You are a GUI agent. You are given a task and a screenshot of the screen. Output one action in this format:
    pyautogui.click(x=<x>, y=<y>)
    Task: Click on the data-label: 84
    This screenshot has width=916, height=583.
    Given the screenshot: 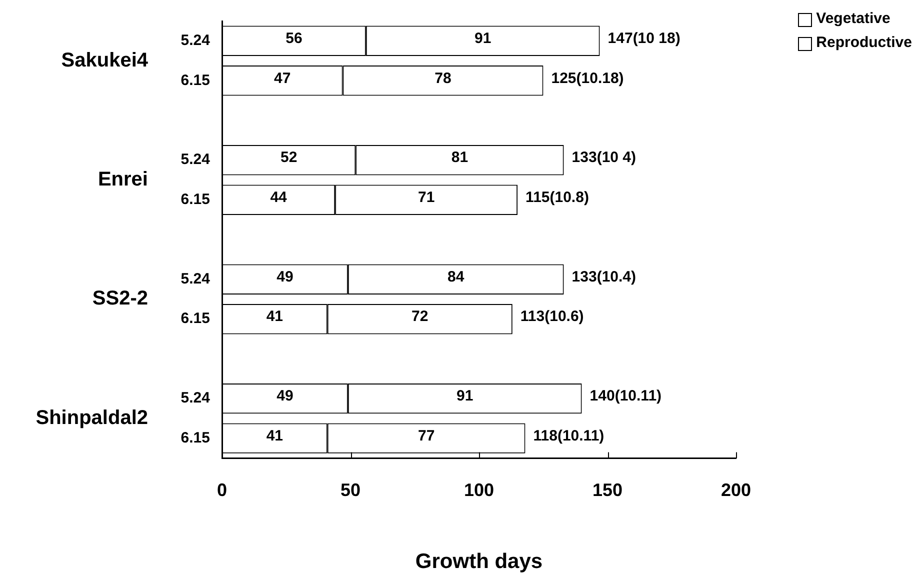 What is the action you would take?
    pyautogui.click(x=456, y=277)
    